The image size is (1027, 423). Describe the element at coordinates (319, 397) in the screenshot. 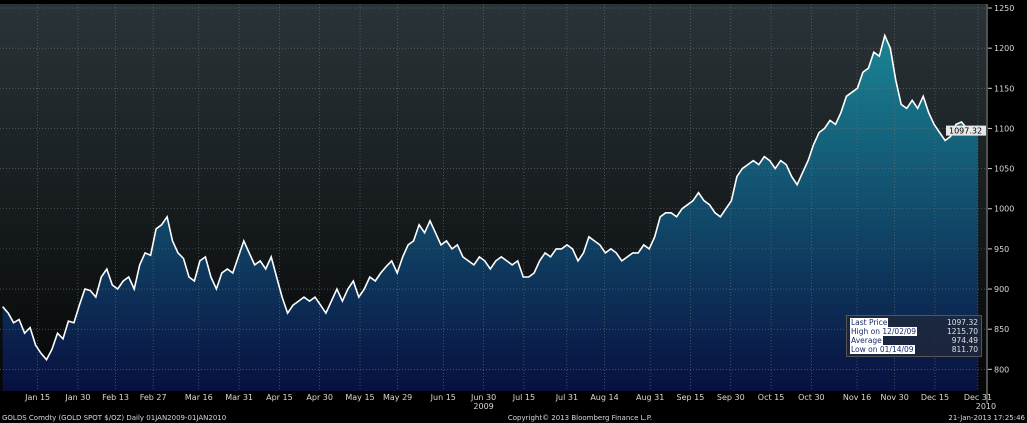

I see `x-tick-label: Apr 30` at that location.